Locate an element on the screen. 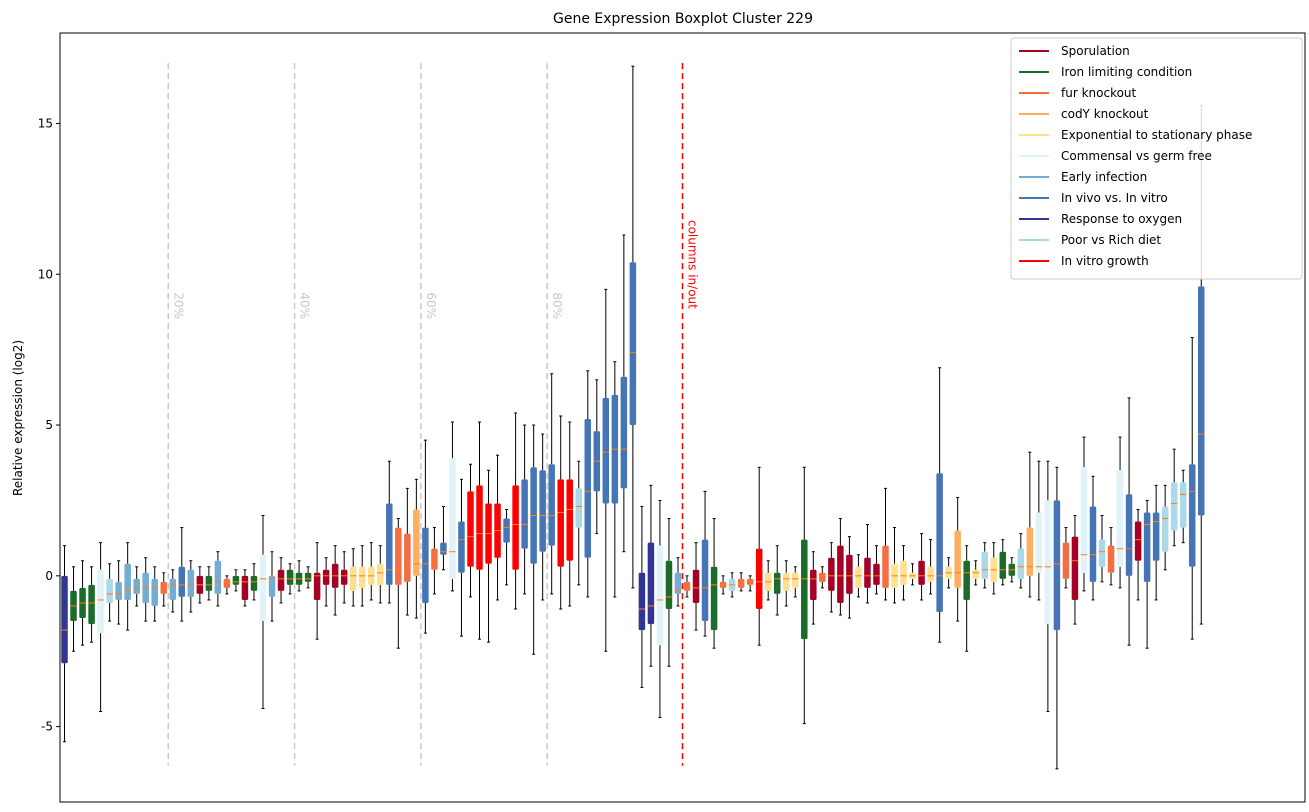 The image size is (1309, 812). y-tick-label: -5 is located at coordinates (47, 727).